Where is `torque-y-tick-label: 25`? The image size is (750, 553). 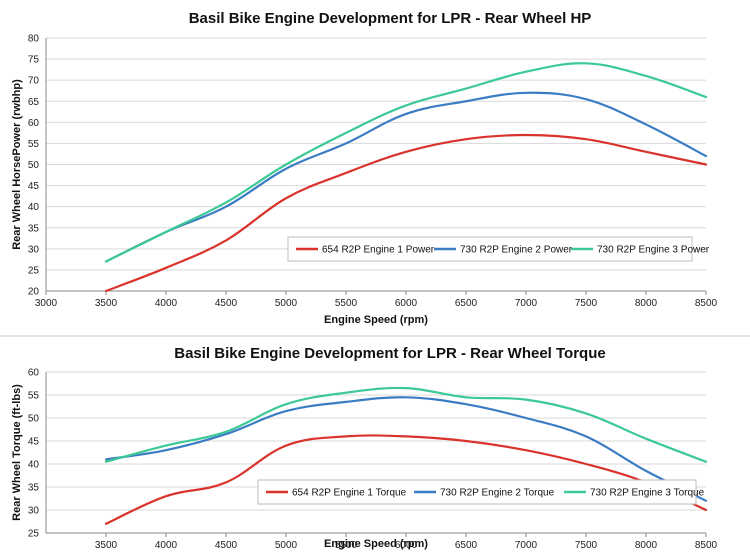 torque-y-tick-label: 25 is located at coordinates (34, 534).